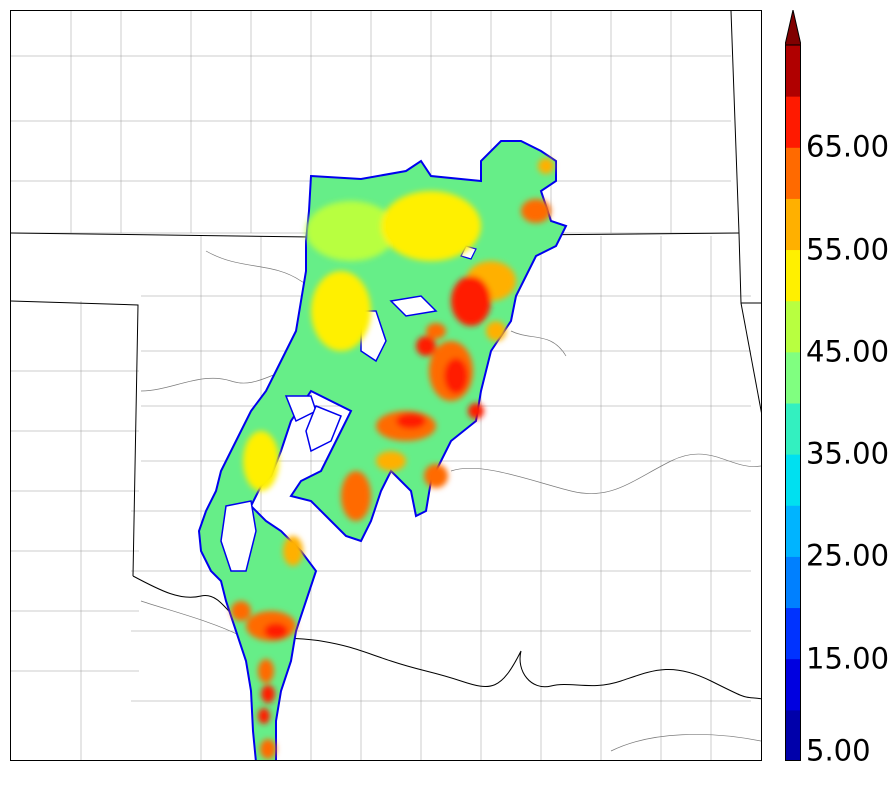 The width and height of the screenshot is (894, 785). I want to click on colorbar-extend-arrow, so click(793, 28).